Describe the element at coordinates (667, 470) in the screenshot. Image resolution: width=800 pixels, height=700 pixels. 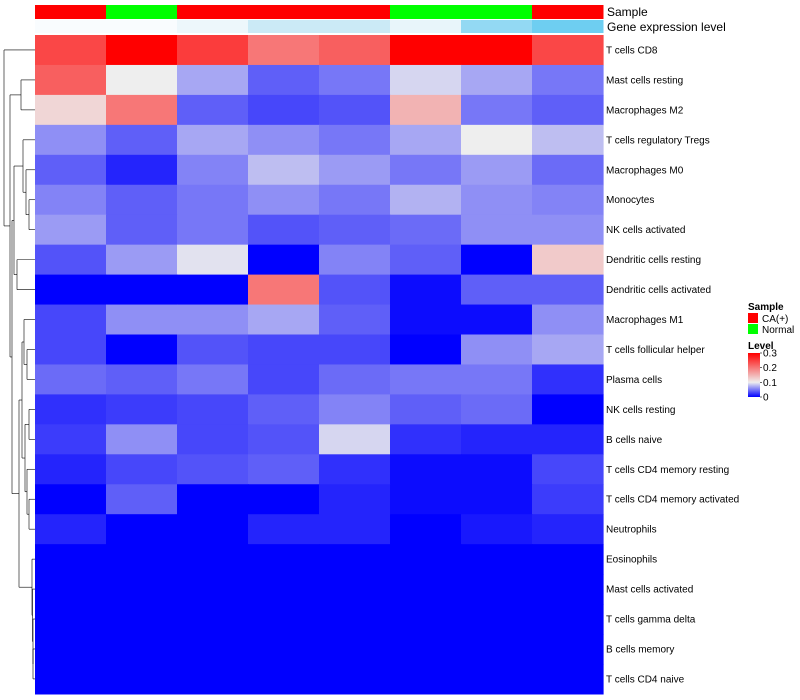
I see `row-label: T cells CD4 memory resting` at that location.